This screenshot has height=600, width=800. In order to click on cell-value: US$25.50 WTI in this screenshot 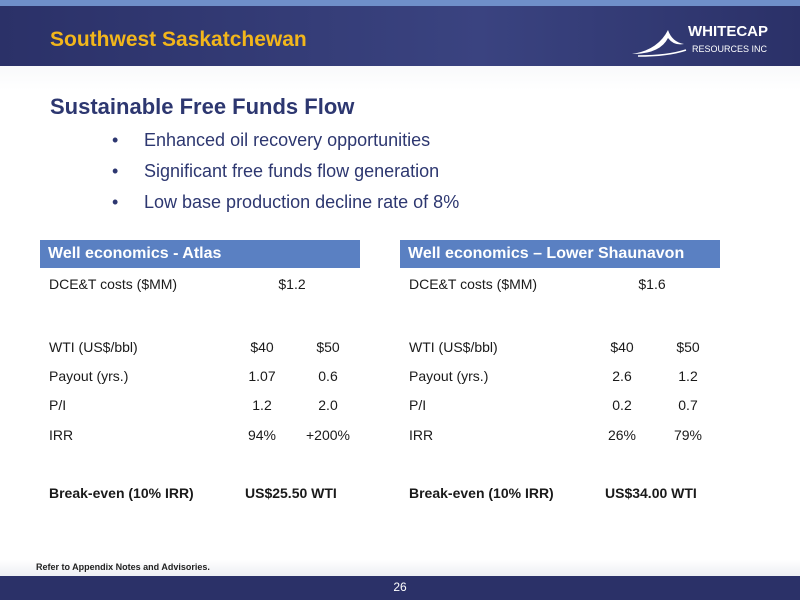, I will do `click(291, 493)`.